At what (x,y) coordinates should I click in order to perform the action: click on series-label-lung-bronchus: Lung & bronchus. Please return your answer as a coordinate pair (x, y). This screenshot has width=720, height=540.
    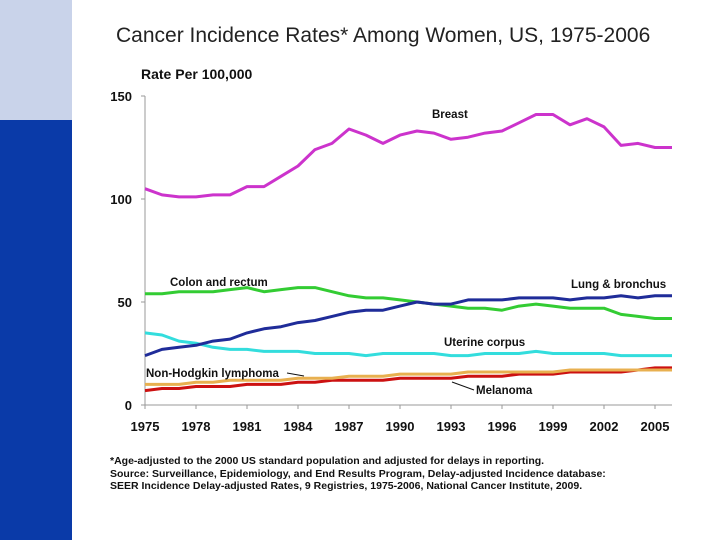
    Looking at the image, I should click on (618, 285).